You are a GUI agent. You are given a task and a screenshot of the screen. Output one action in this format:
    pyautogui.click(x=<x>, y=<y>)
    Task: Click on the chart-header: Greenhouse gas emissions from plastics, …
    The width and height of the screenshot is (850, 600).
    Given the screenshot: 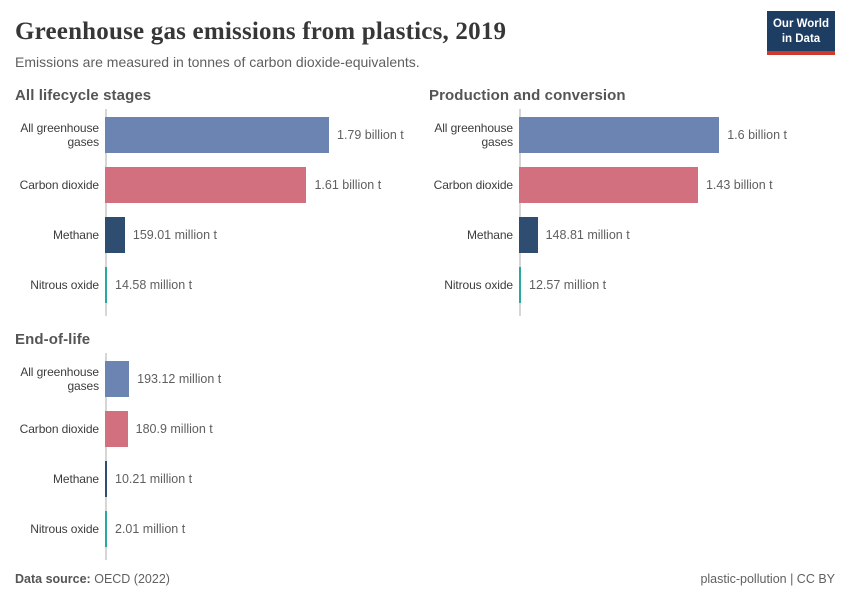 What is the action you would take?
    pyautogui.click(x=425, y=40)
    